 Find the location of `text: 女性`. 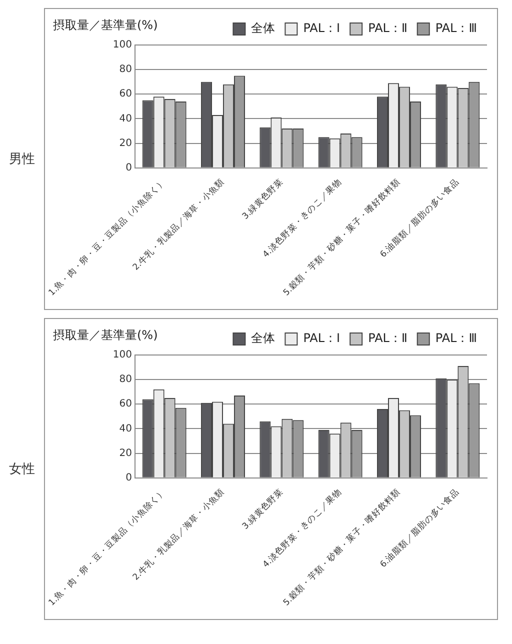

text: 女性 is located at coordinates (22, 469).